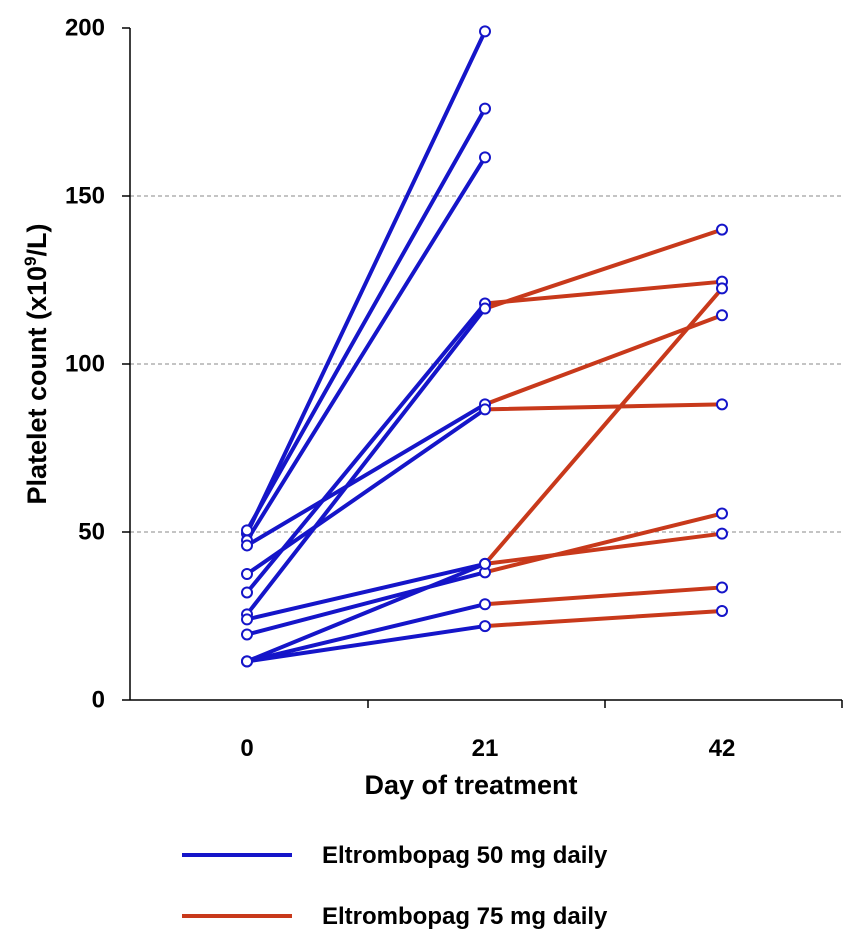 The image size is (856, 943). I want to click on y-tick-label: 100, so click(85, 363).